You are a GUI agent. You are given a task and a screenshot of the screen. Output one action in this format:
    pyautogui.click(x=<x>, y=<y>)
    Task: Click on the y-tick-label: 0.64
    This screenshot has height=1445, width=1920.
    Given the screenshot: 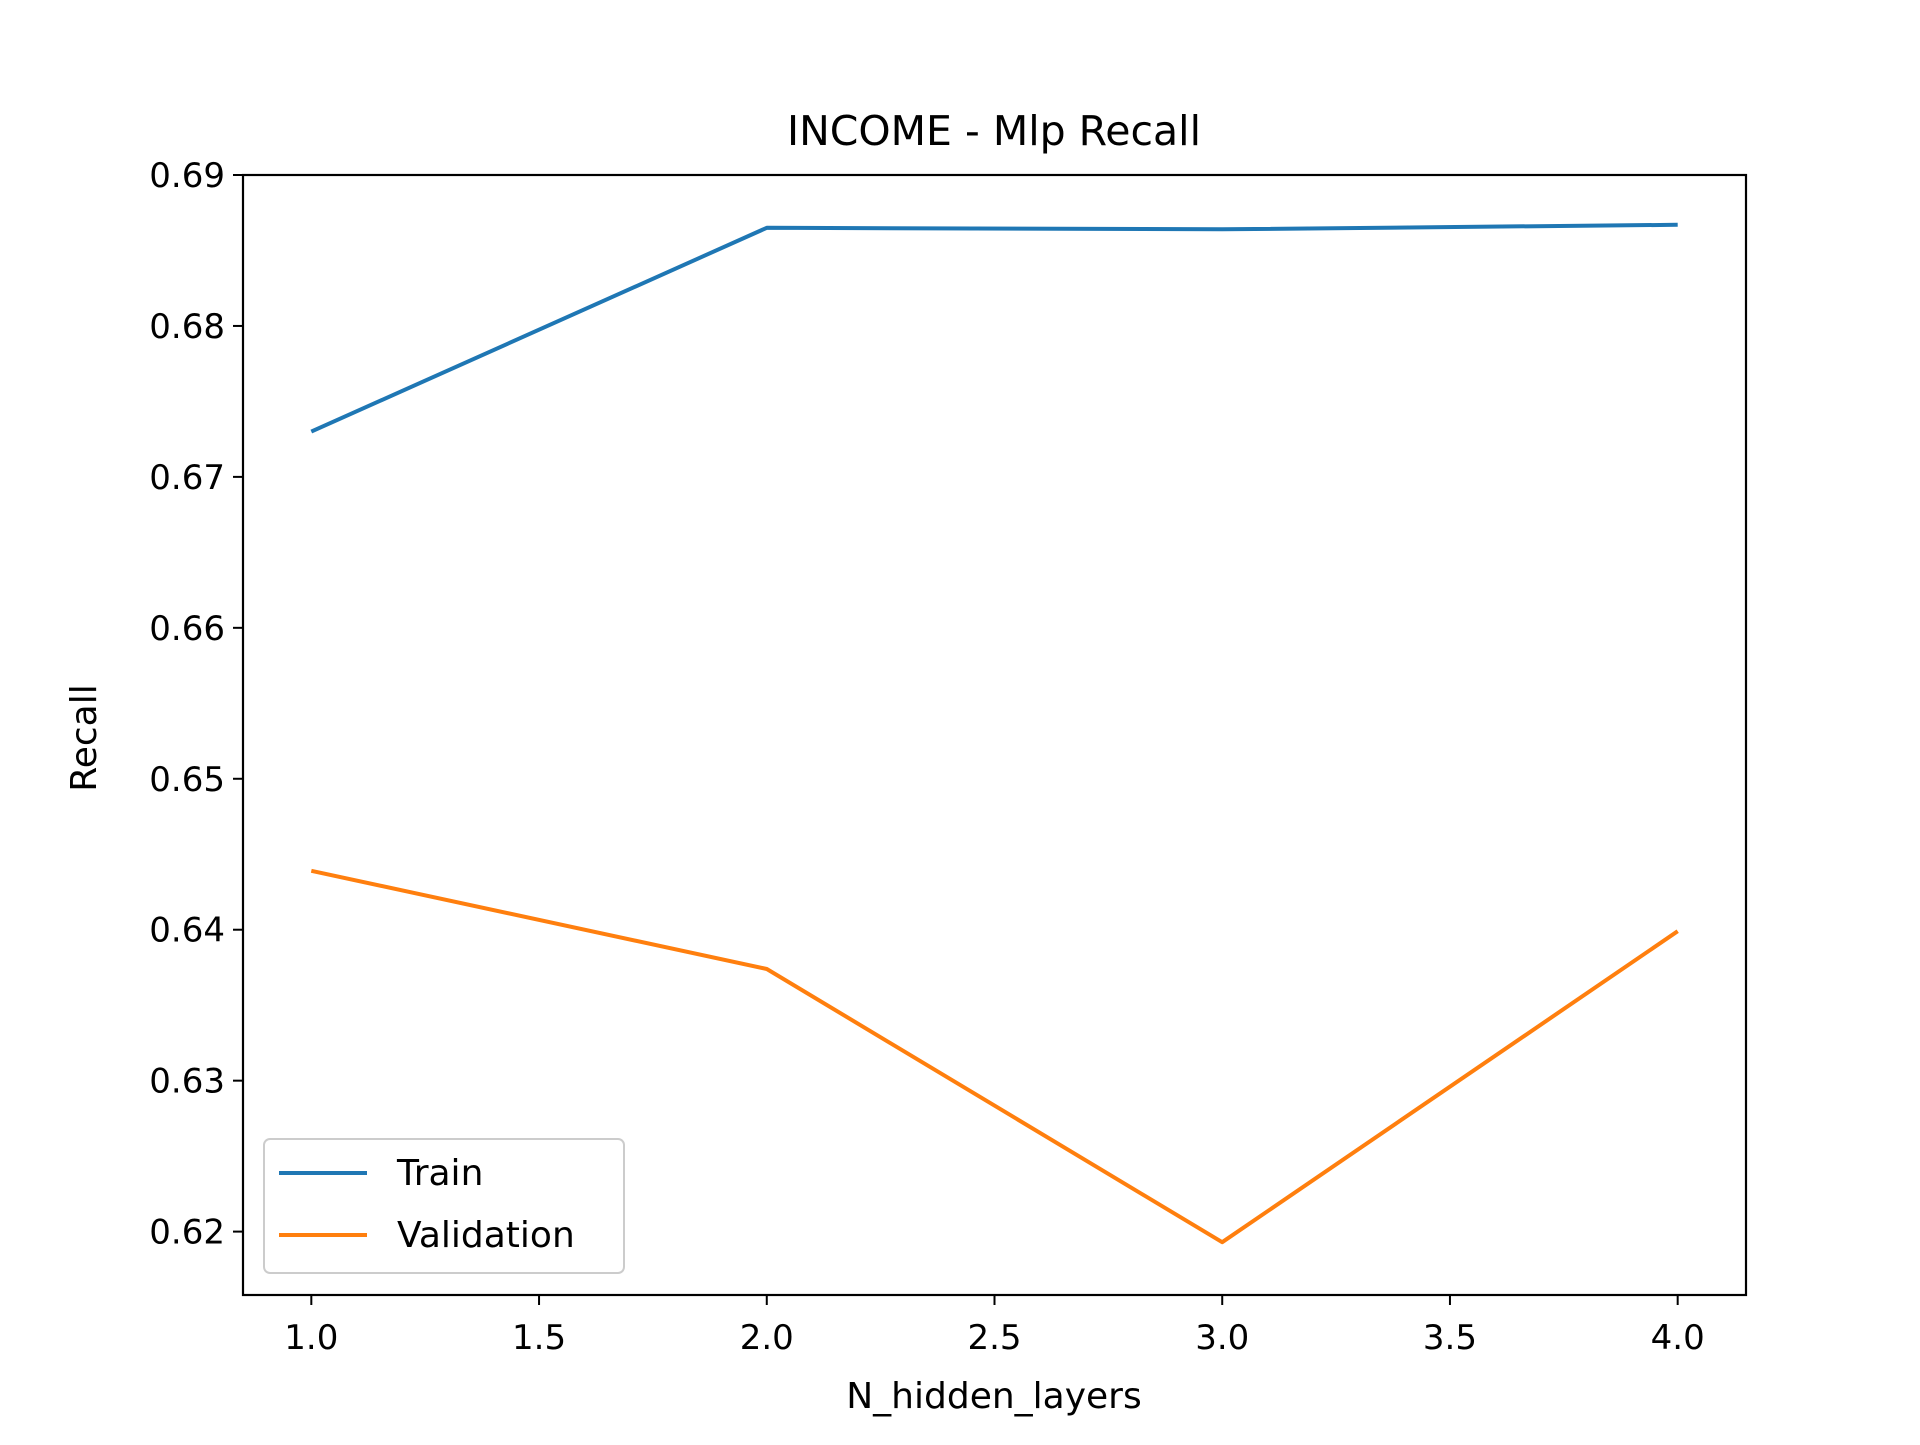 What is the action you would take?
    pyautogui.click(x=187, y=931)
    